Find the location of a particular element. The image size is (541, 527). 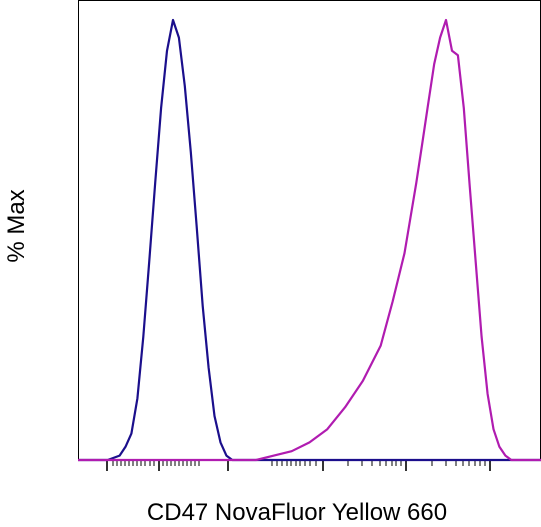

x-axis-ticks is located at coordinates (298, 466).